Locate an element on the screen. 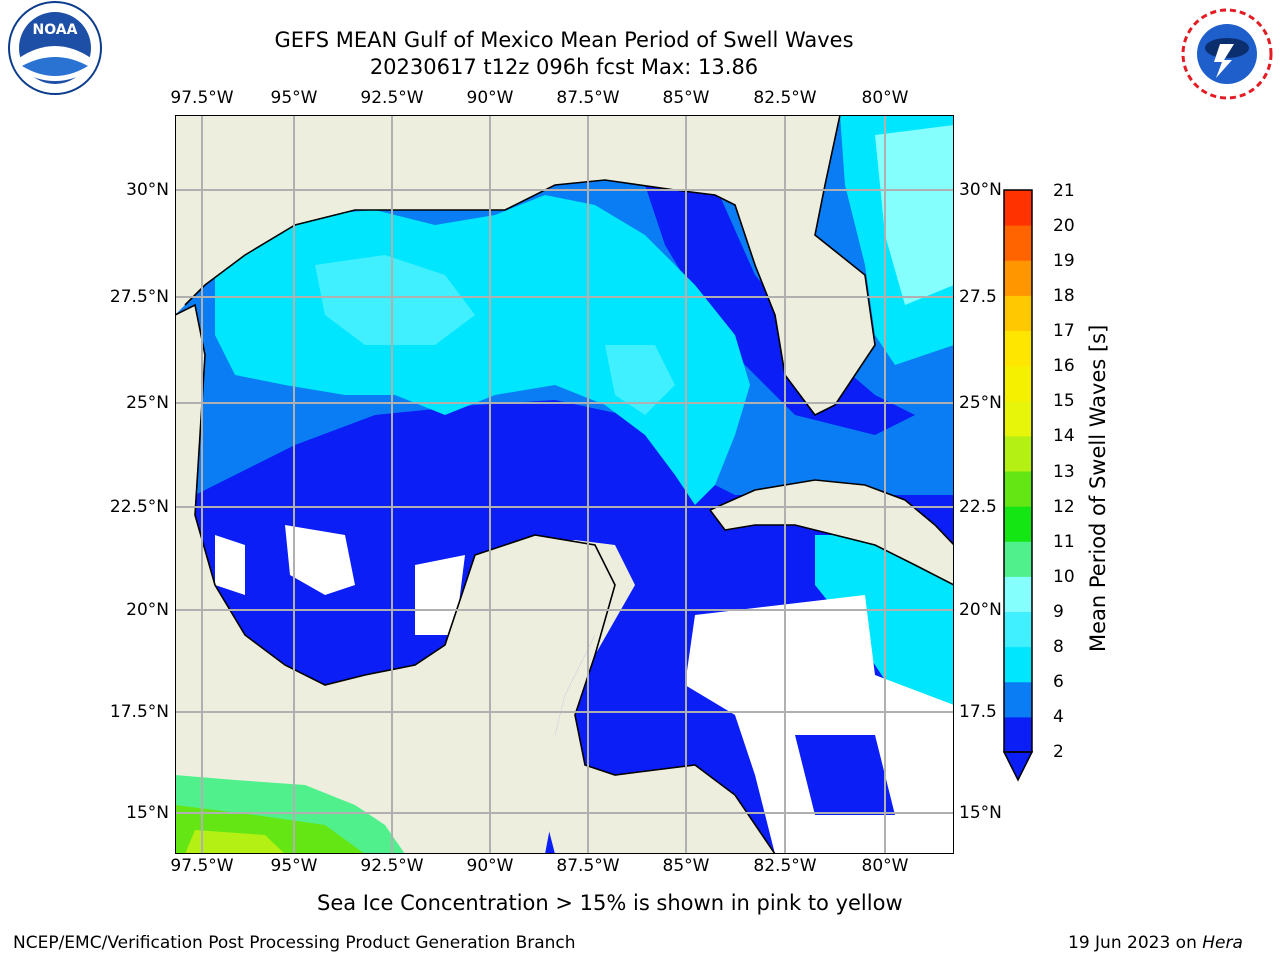 This screenshot has height=960, width=1280. lon-tick-top: 80°W is located at coordinates (885, 98).